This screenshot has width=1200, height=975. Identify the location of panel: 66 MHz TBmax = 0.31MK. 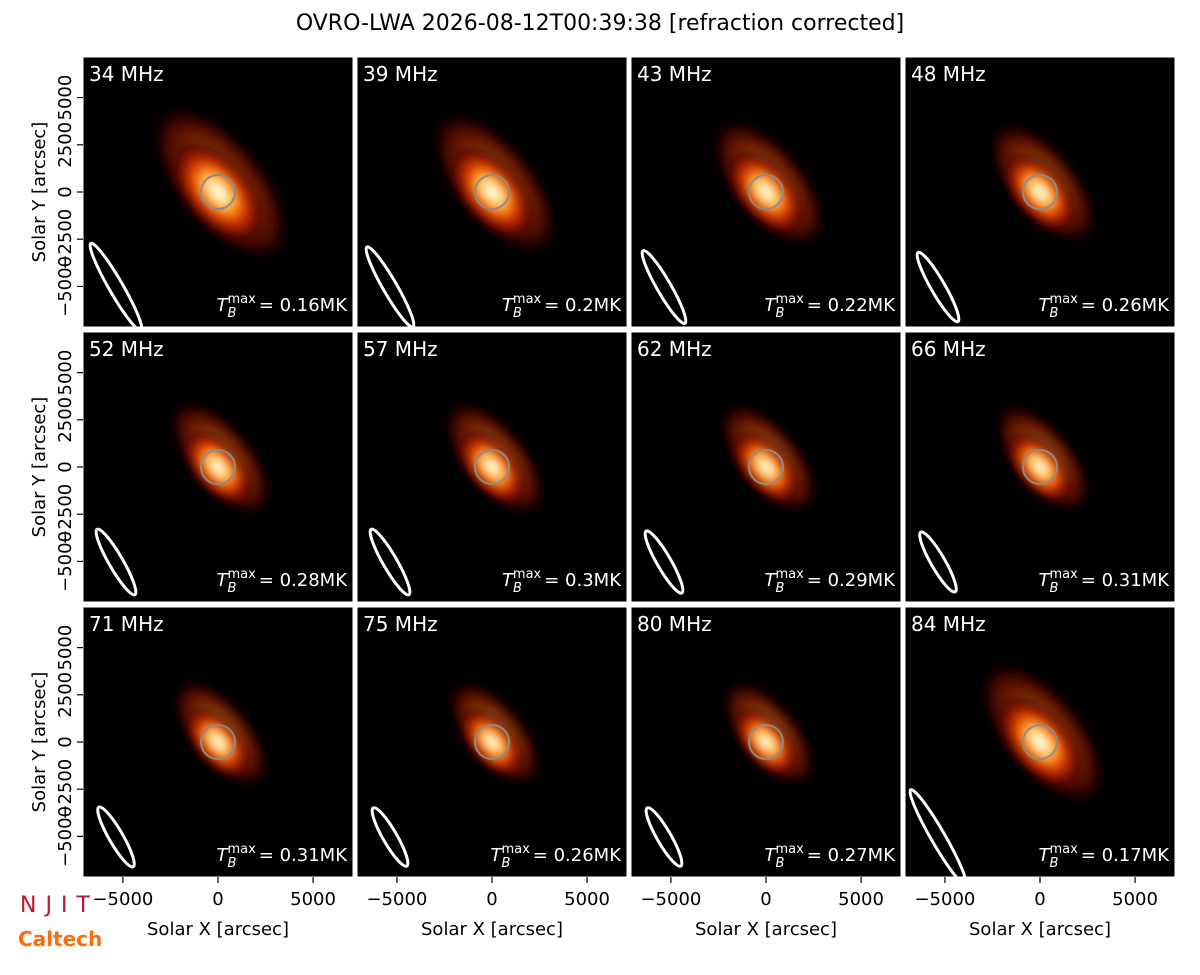
(1040, 467).